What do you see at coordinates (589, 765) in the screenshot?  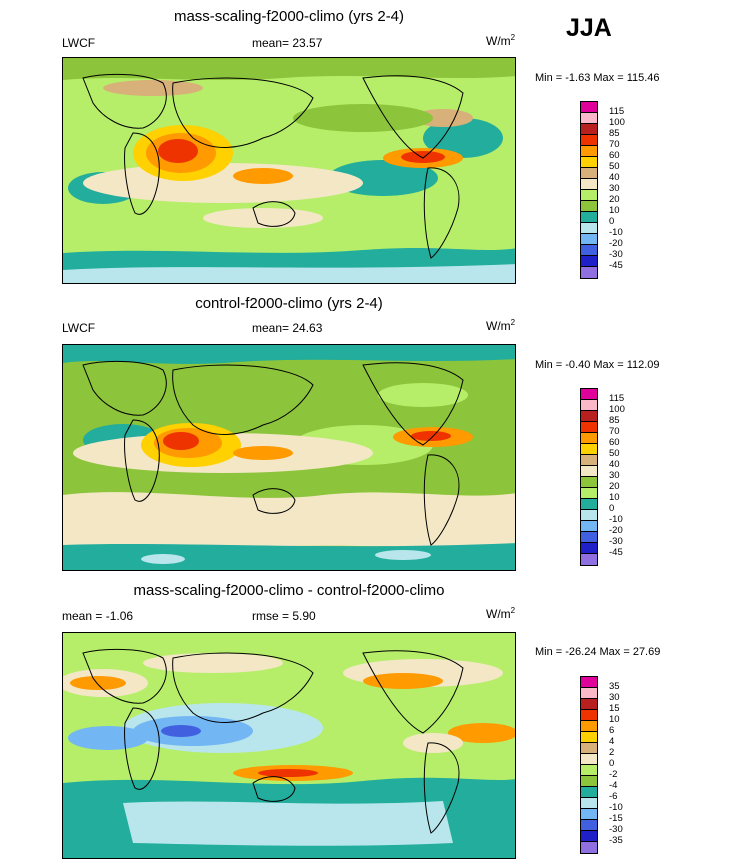 I see `panel-3-colorbar` at bounding box center [589, 765].